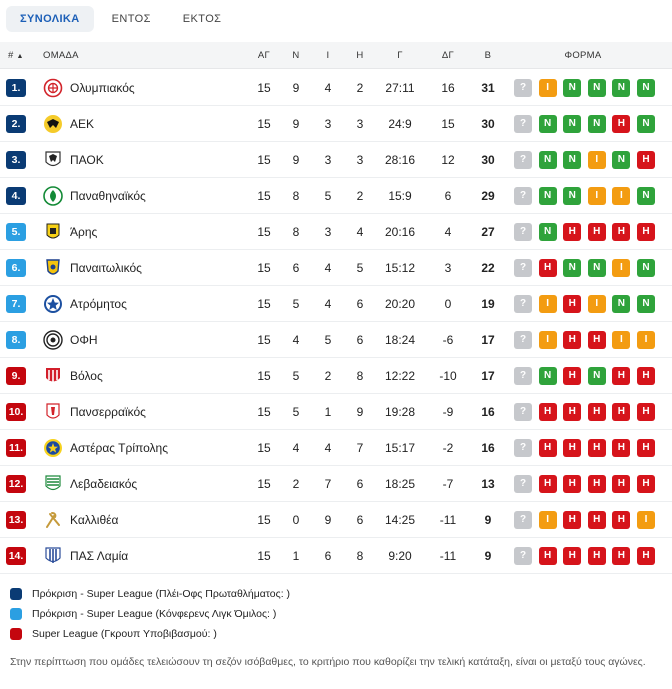 Image resolution: width=672 pixels, height=689 pixels. Describe the element at coordinates (61, 55) in the screenshot. I see `header-team: ΟΜΑΔΑ` at that location.